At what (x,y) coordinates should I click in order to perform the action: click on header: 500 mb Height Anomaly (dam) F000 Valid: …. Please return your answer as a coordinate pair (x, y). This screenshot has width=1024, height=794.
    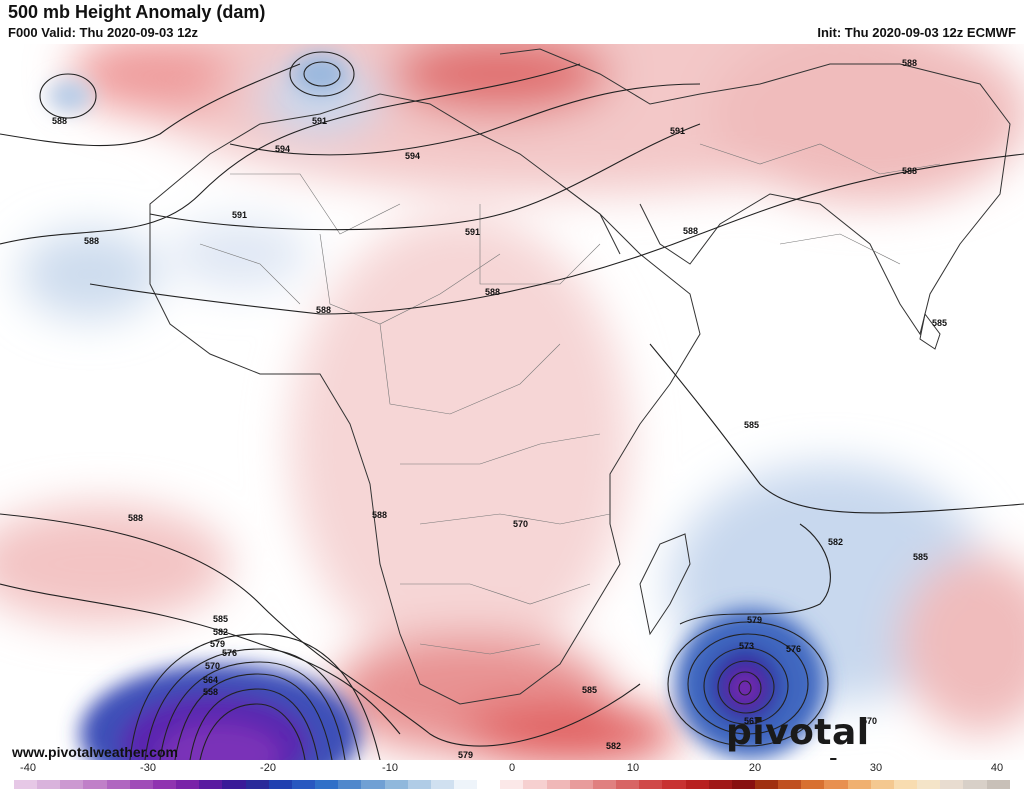
    Looking at the image, I should click on (512, 22).